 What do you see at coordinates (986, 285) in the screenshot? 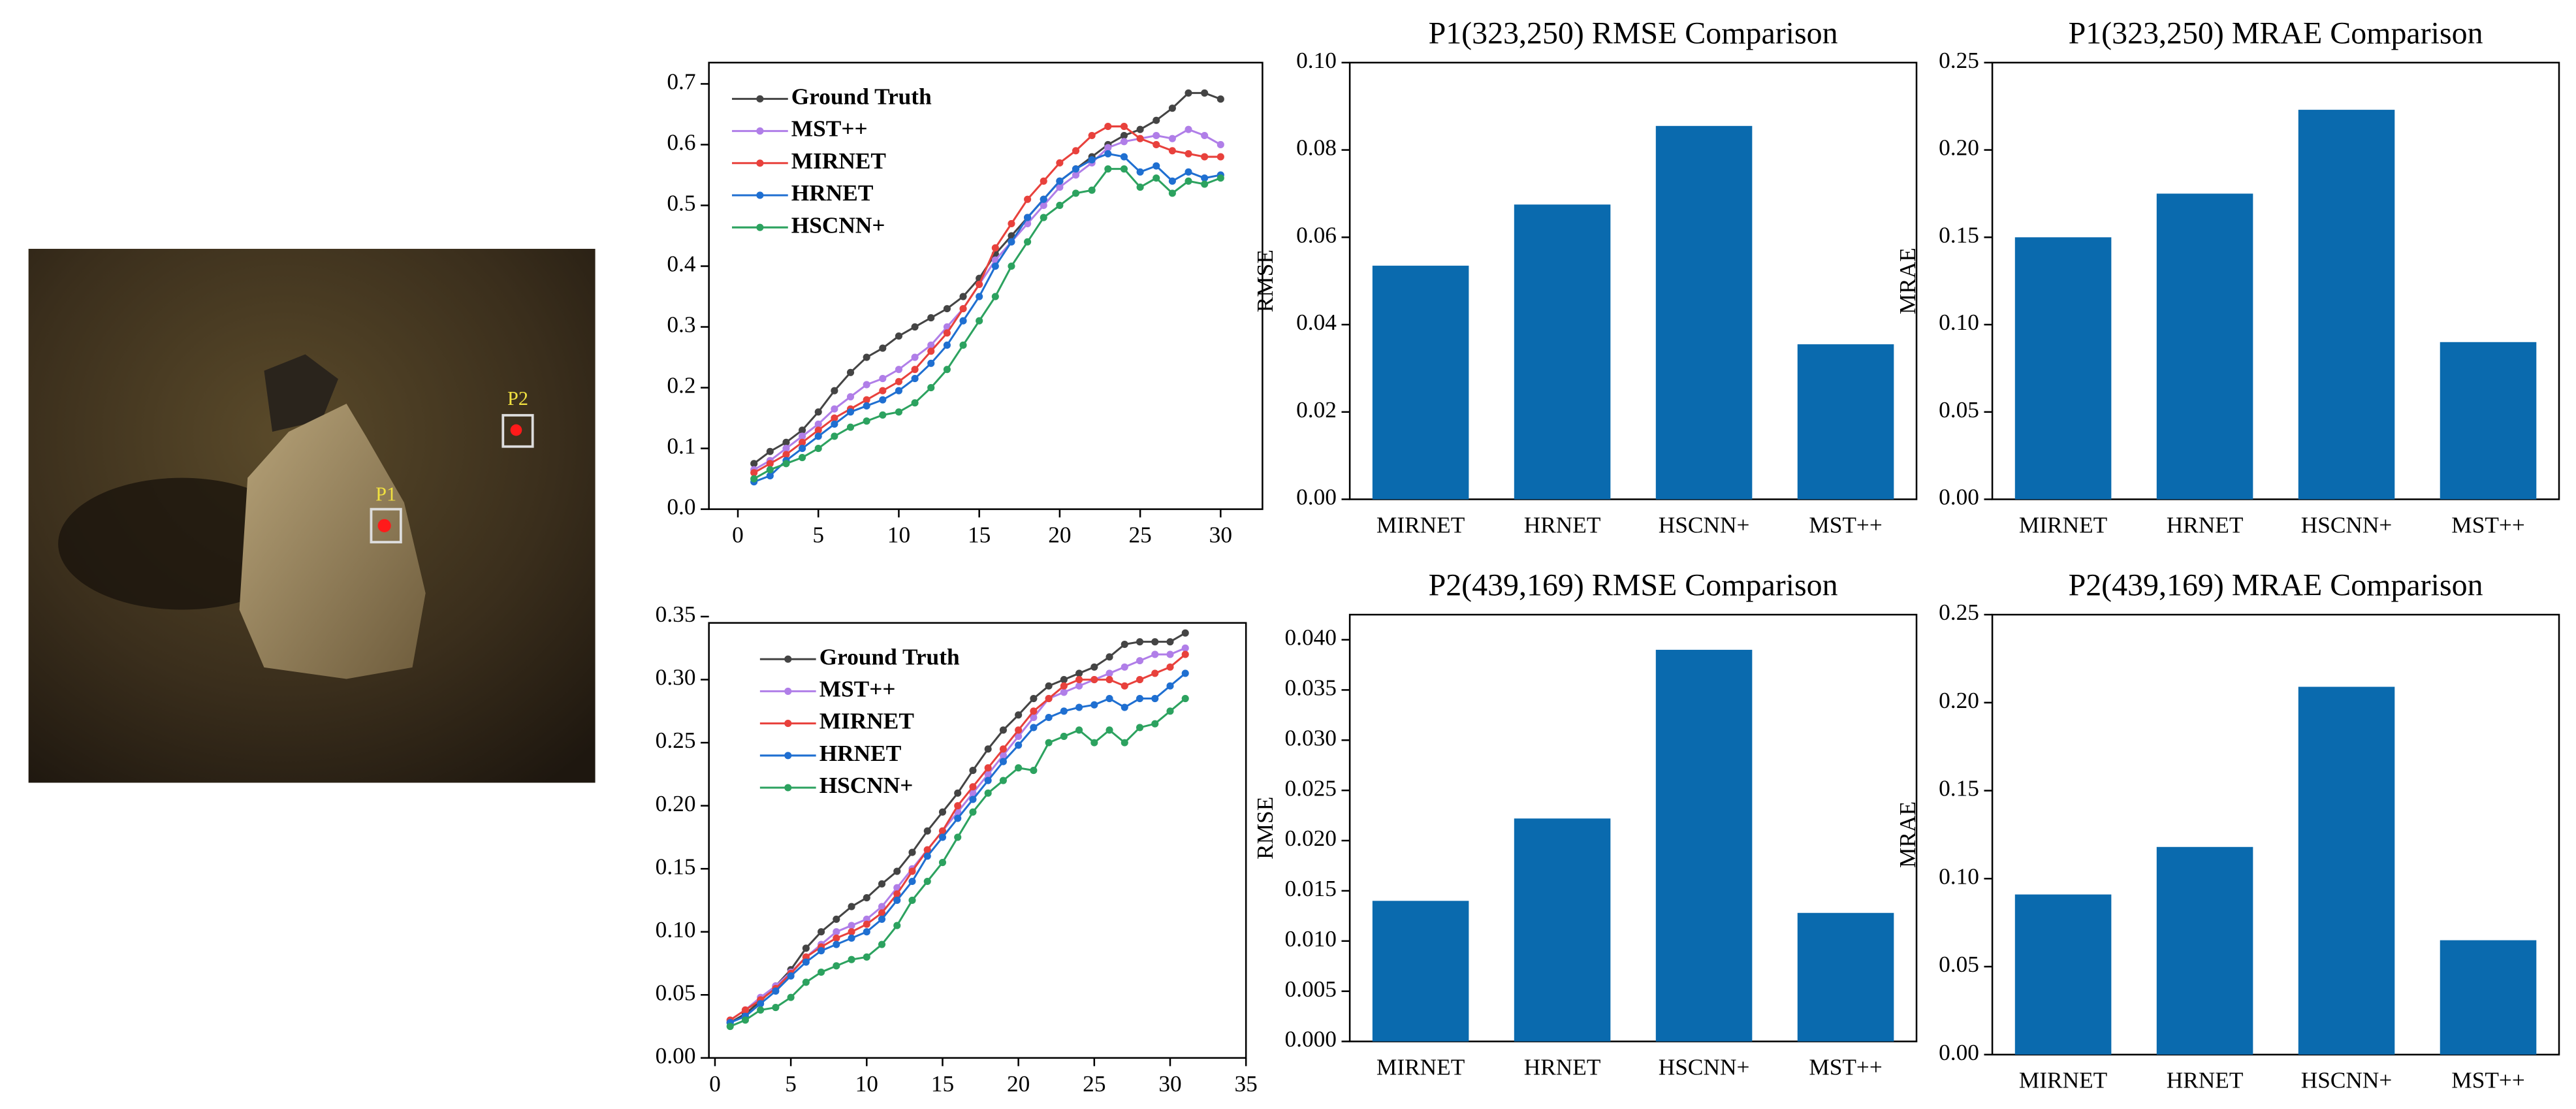
I see `plot-frame` at bounding box center [986, 285].